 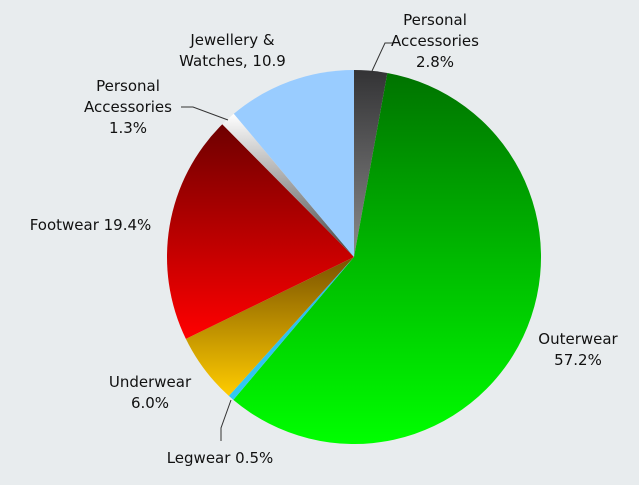 What do you see at coordinates (226, 420) in the screenshot?
I see `leader-line-legwear` at bounding box center [226, 420].